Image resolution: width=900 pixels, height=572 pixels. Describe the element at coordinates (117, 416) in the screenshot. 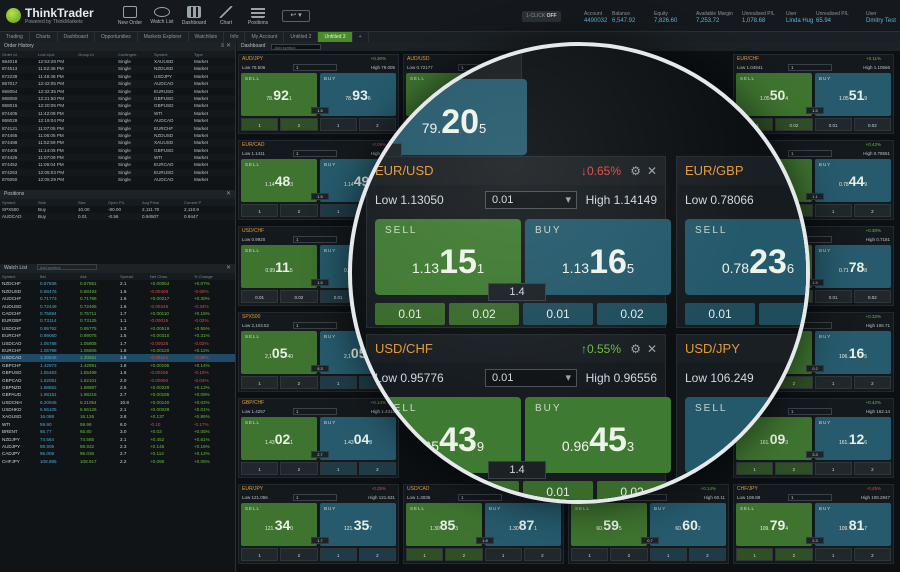

I see `watchlist-row: XAGUSD 16.088 16.126 3.8 +0.137 +0.86%` at that location.